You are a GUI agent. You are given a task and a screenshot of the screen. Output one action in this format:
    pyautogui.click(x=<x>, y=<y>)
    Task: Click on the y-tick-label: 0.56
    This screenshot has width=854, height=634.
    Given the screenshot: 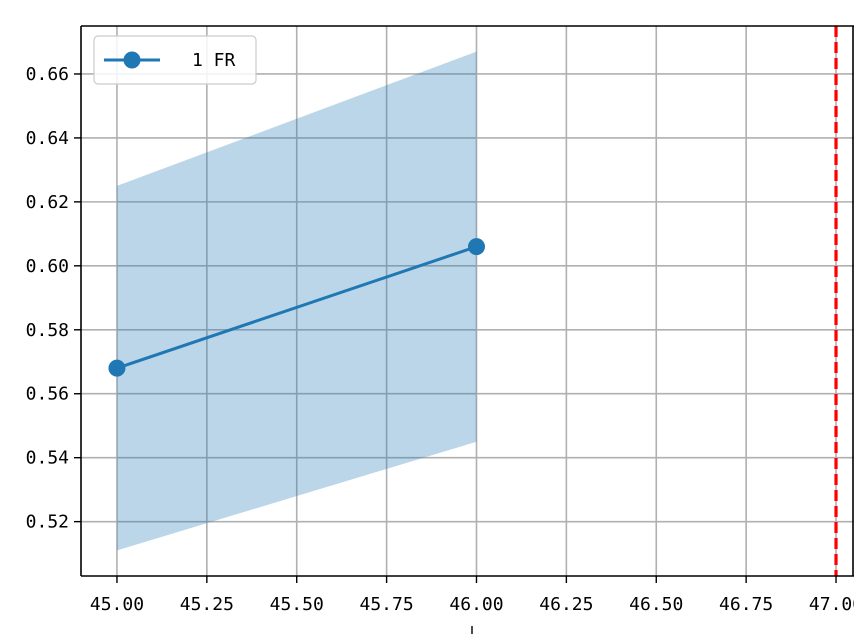 What is the action you would take?
    pyautogui.click(x=47, y=394)
    